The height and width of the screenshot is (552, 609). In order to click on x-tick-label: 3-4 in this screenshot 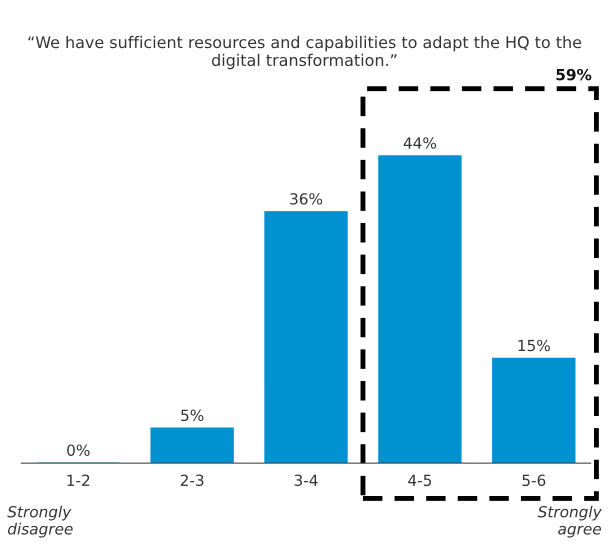, I will do `click(306, 480)`.